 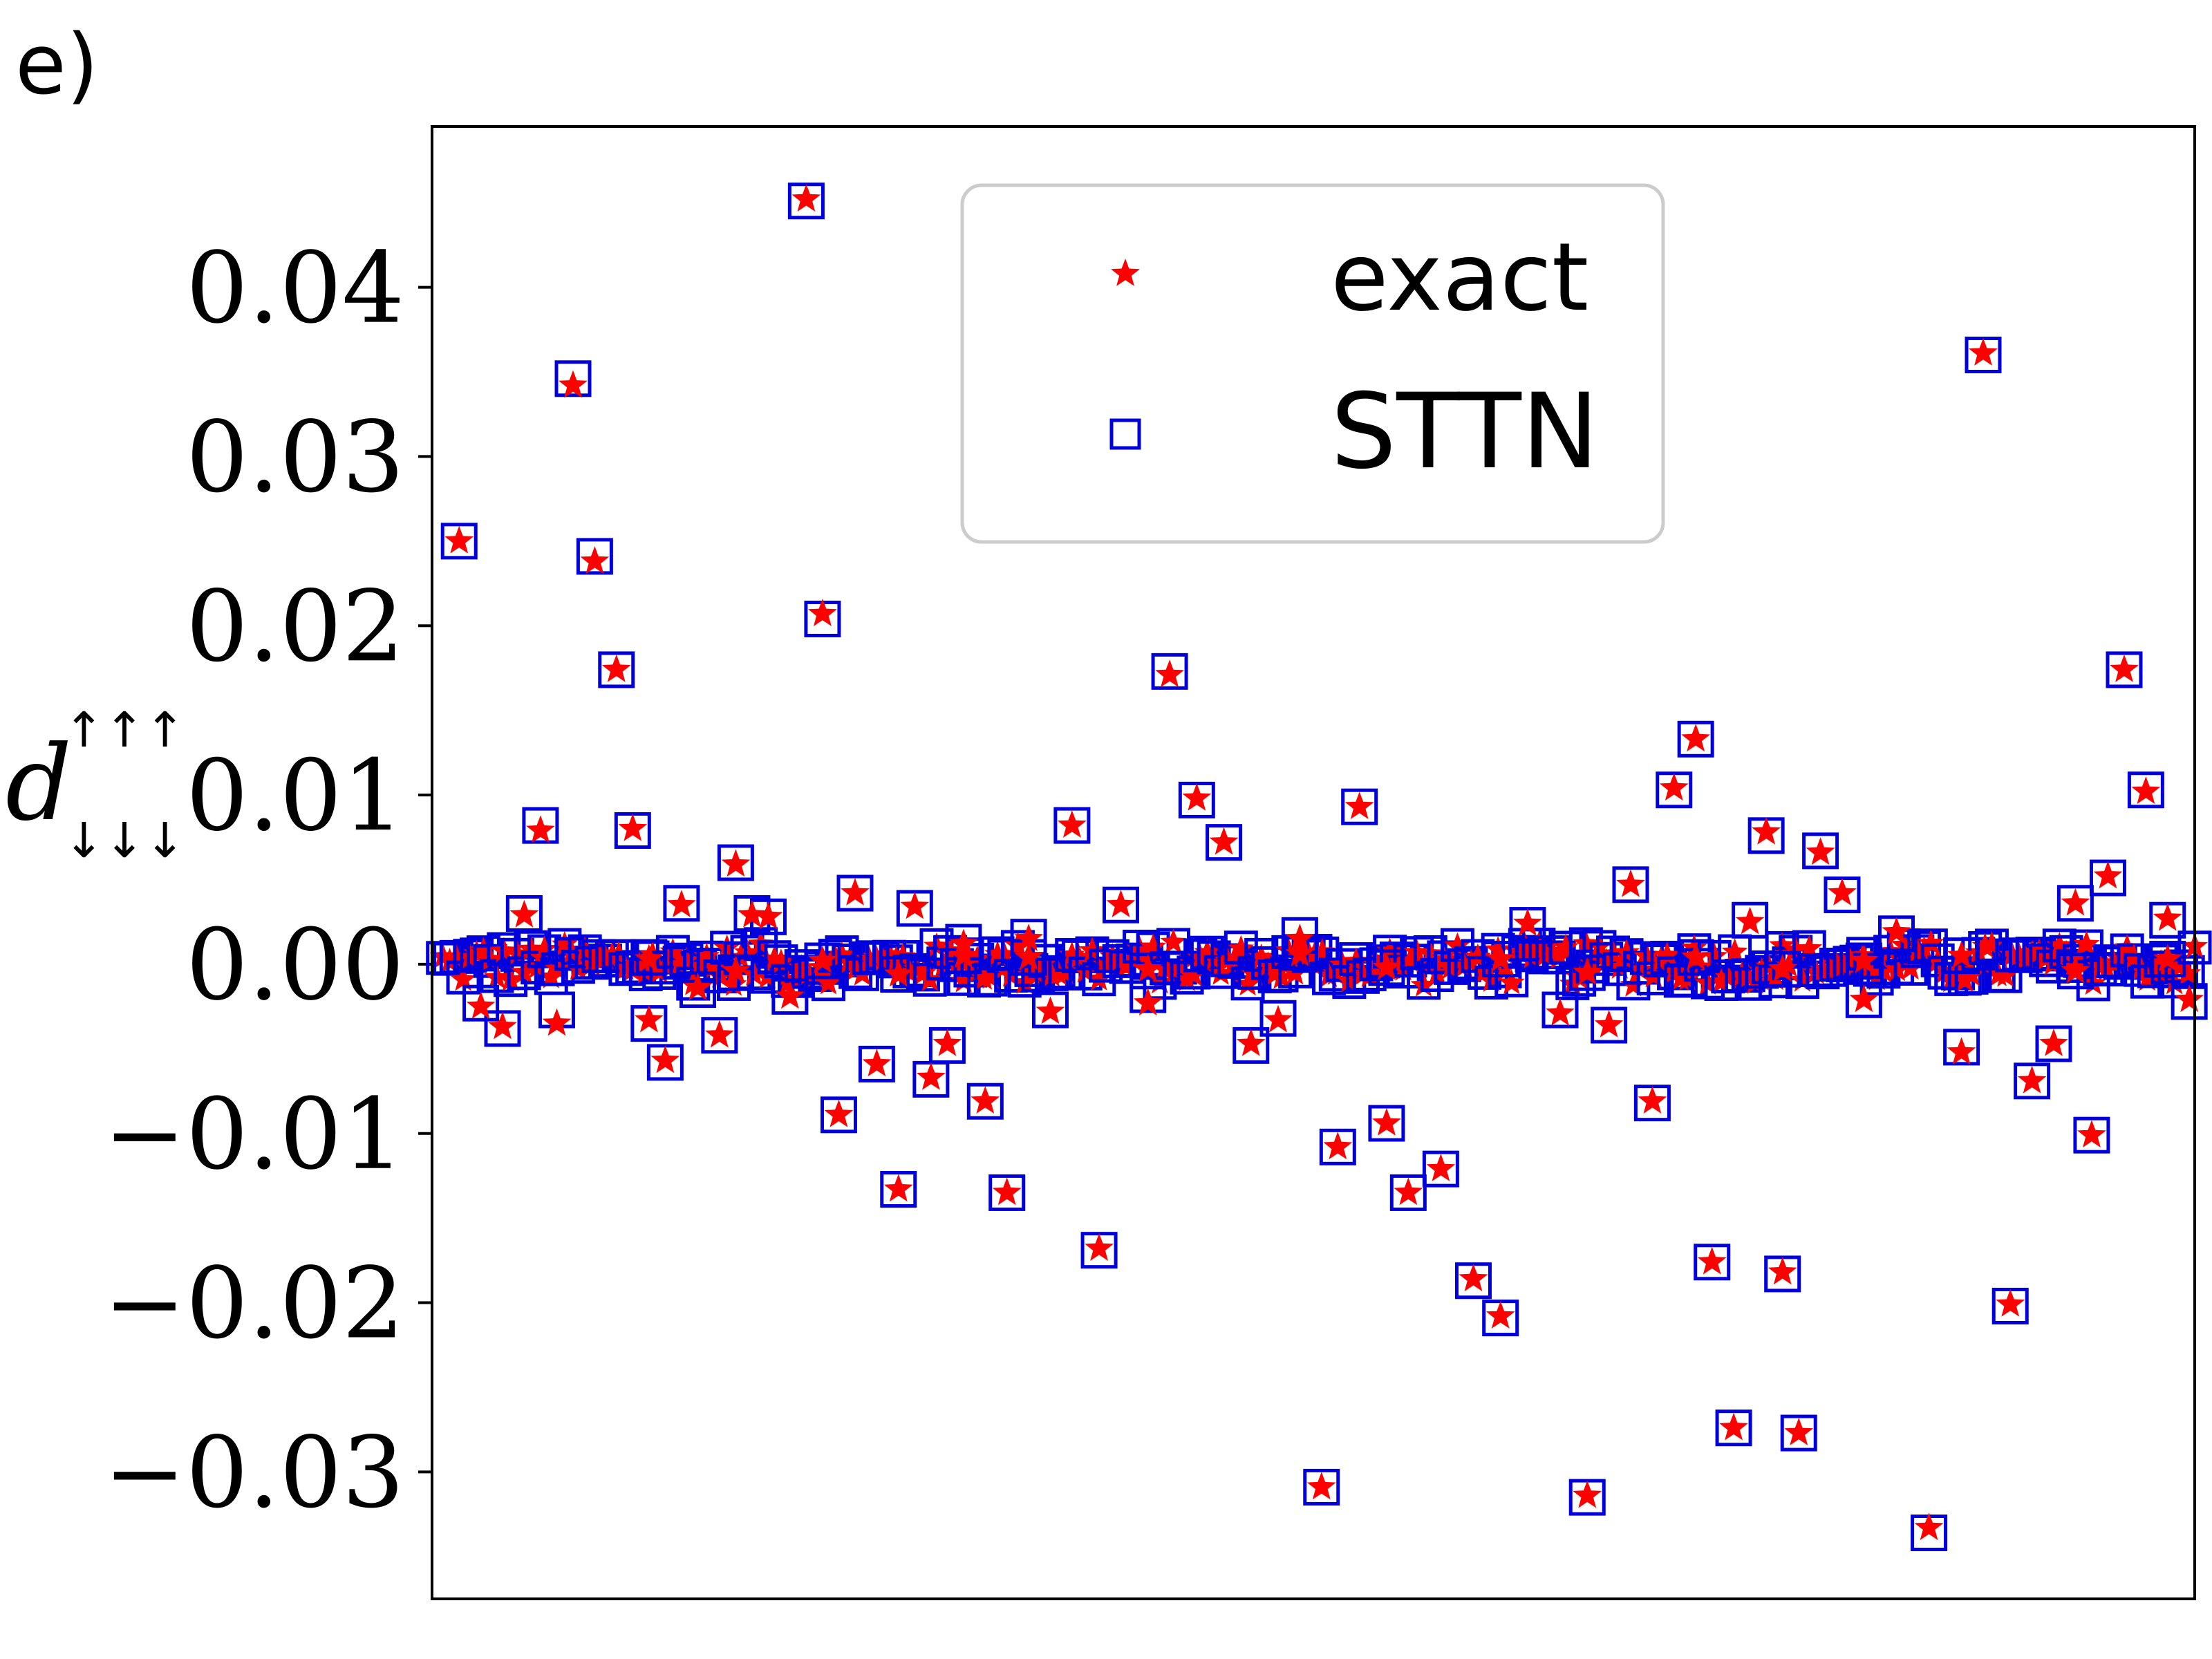 I want to click on y-axis-label: d ↑↑↑ ↓↓↓, so click(x=95, y=786).